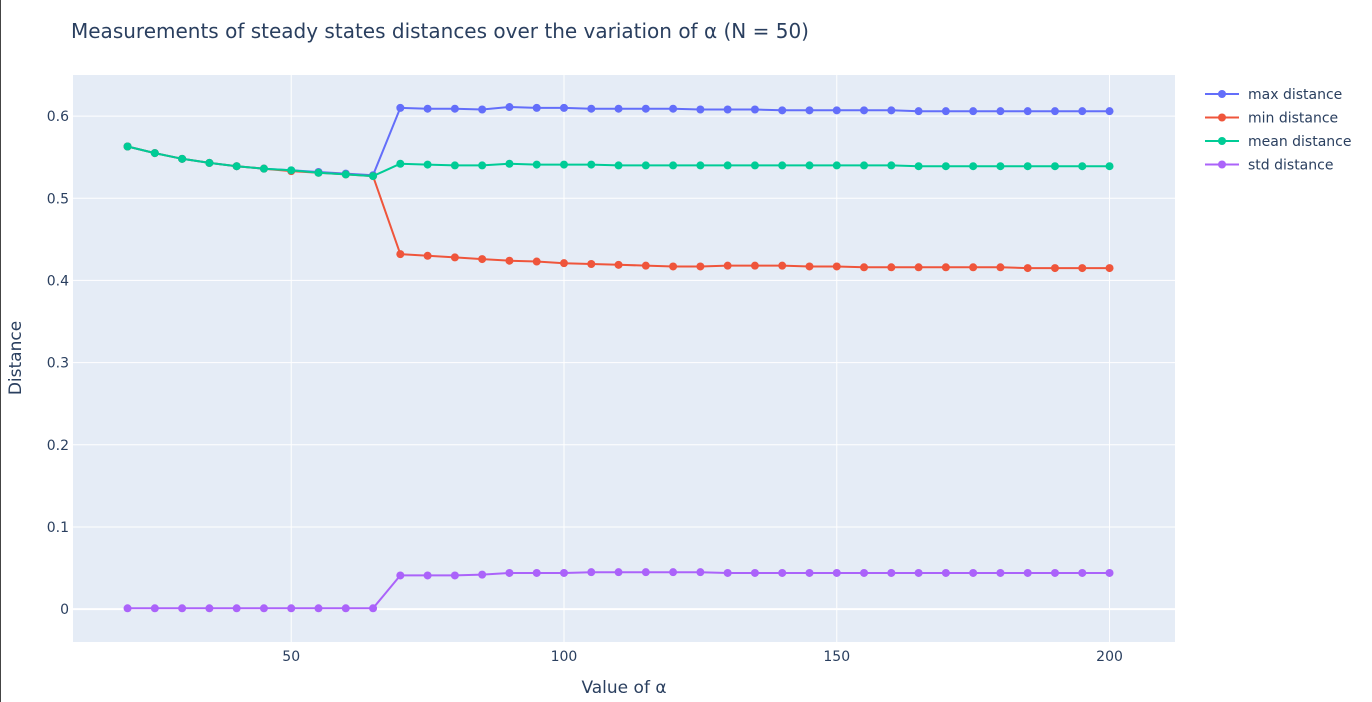 This screenshot has height=702, width=1372. I want to click on legend-item-min-distance: min distance, so click(1271, 119).